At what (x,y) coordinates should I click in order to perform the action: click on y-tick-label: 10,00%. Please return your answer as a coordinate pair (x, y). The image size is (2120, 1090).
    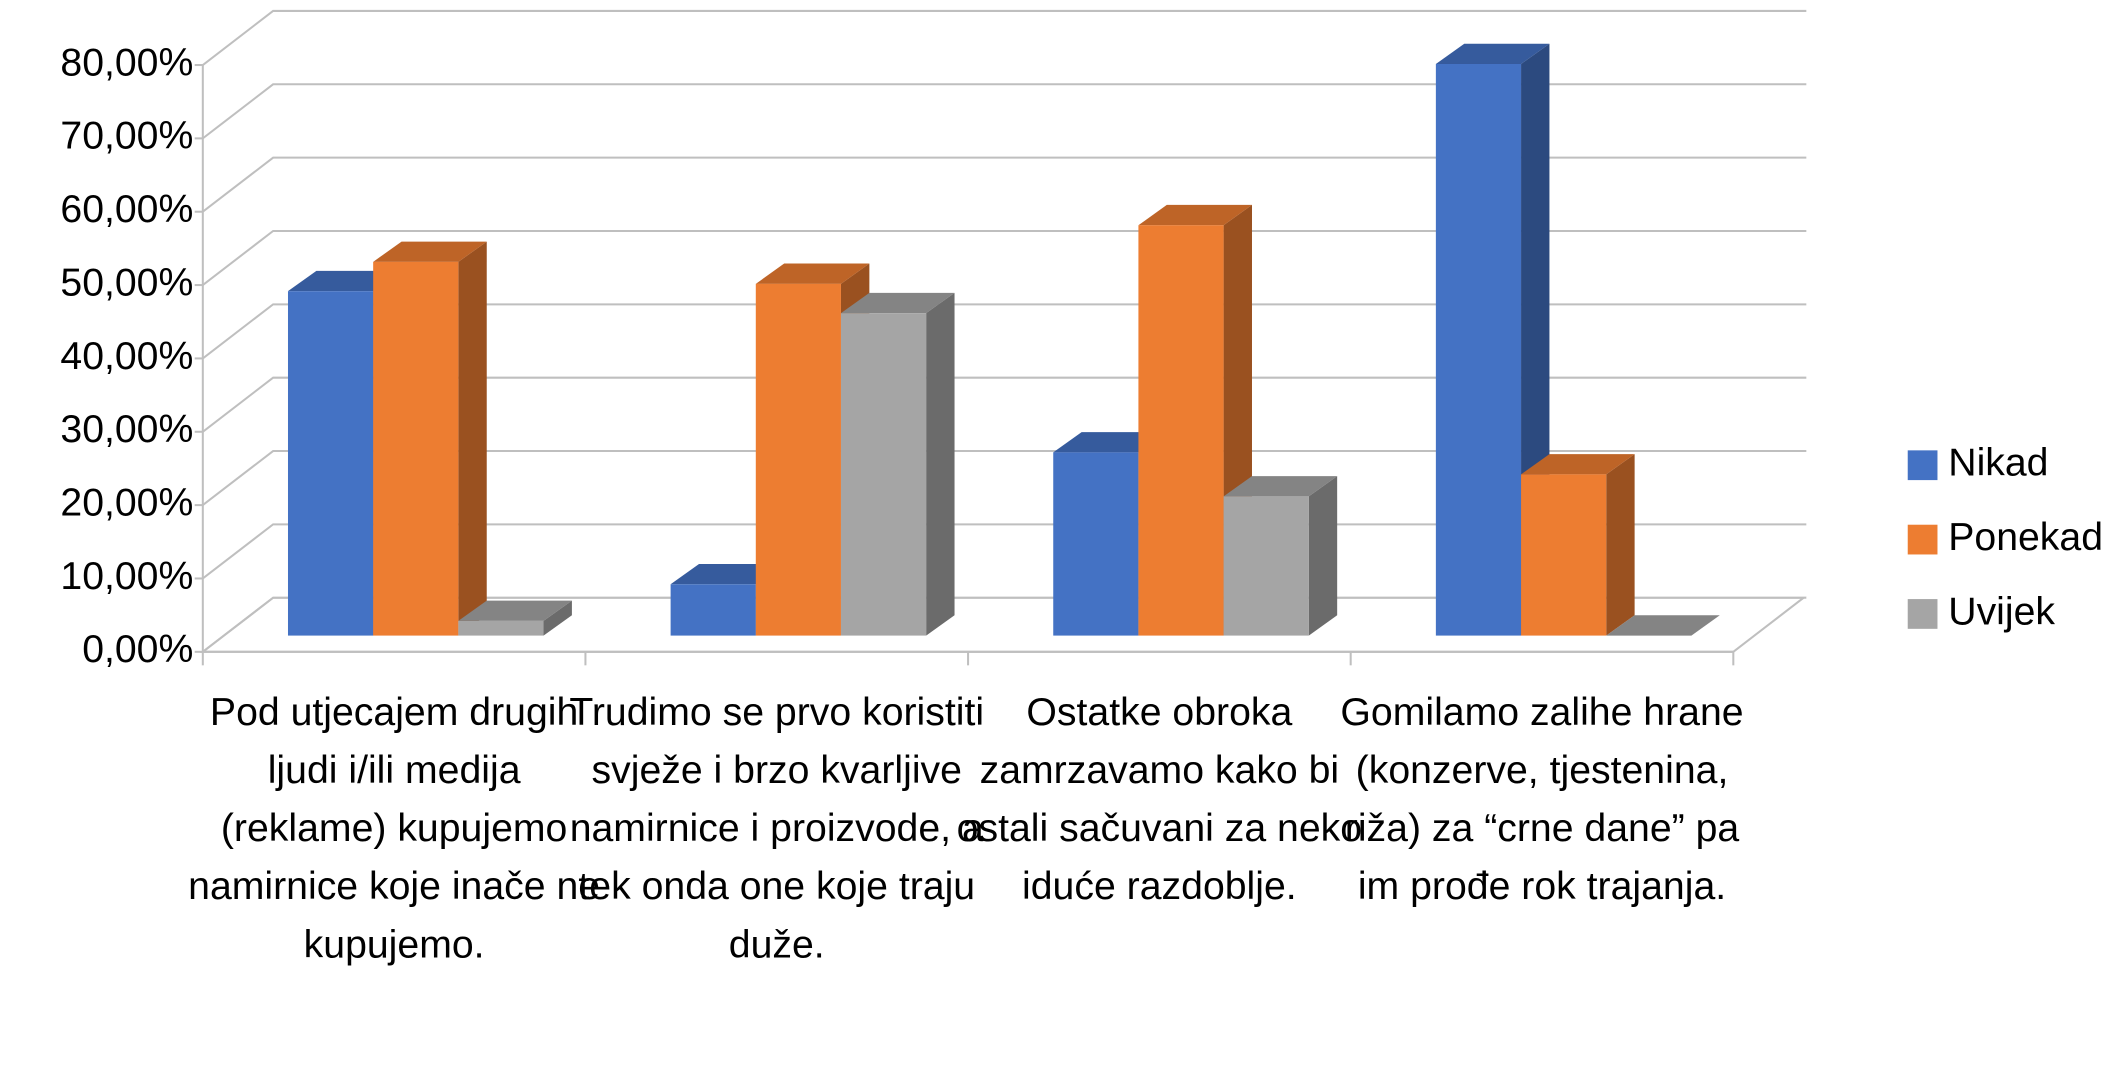
    Looking at the image, I should click on (126, 576).